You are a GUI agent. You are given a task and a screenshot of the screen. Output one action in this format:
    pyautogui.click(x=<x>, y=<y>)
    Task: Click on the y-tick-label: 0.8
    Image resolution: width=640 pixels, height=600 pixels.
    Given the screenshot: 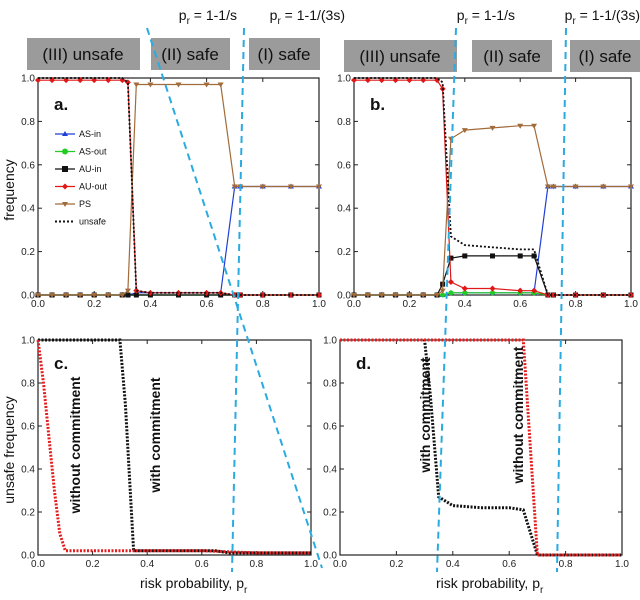 What is the action you would take?
    pyautogui.click(x=344, y=122)
    